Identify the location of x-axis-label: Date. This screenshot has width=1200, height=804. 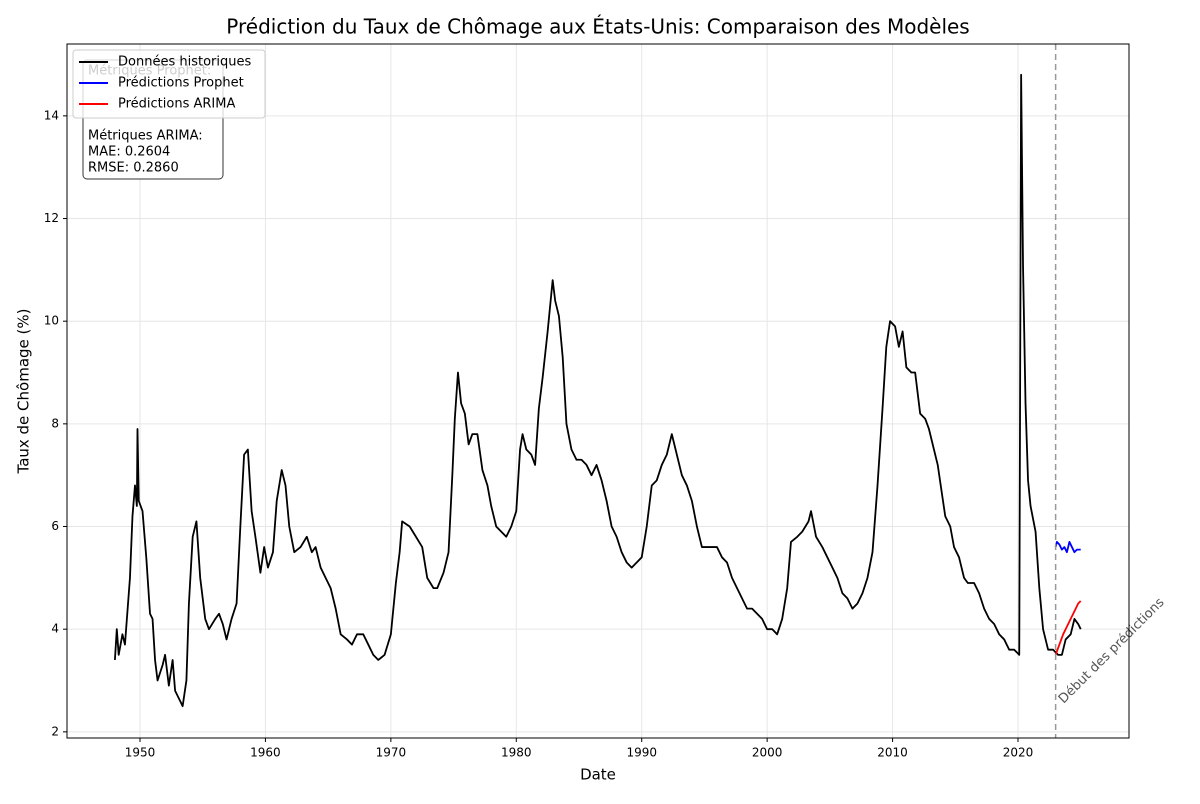
(598, 775).